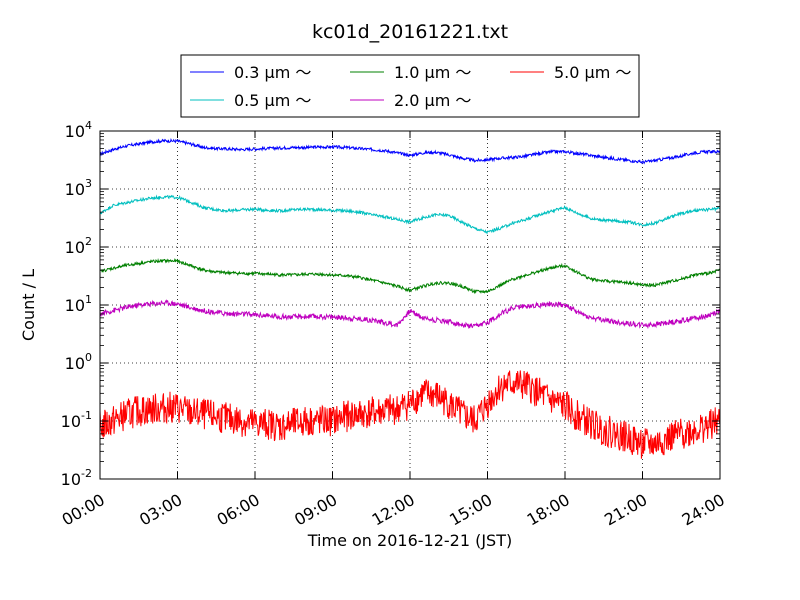 The height and width of the screenshot is (600, 800). What do you see at coordinates (78, 188) in the screenshot?
I see `y-tick-label: 10³` at bounding box center [78, 188].